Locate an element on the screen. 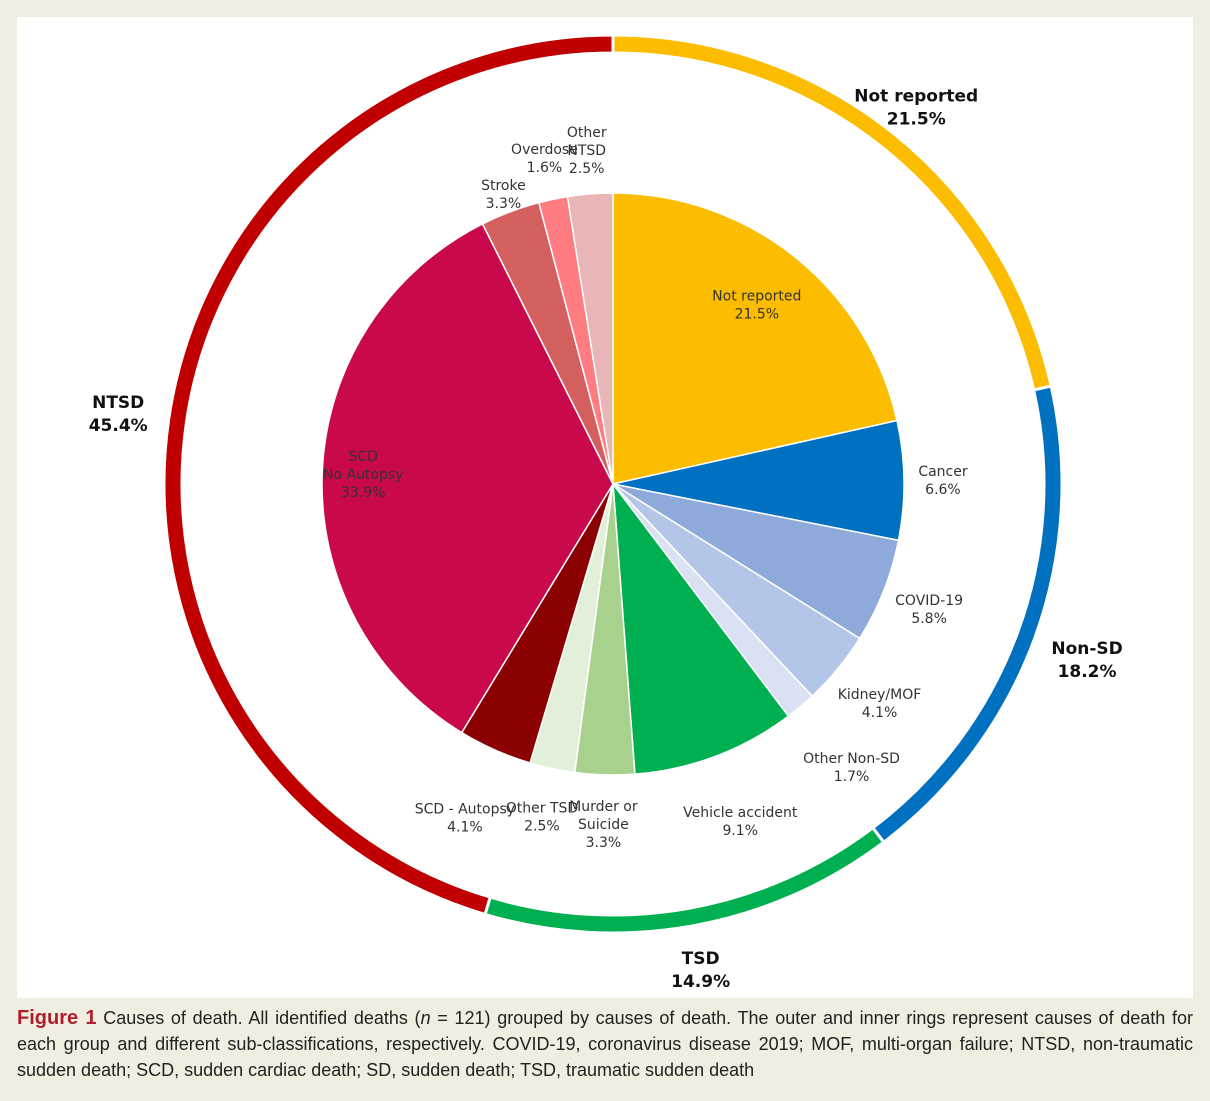 This screenshot has width=1210, height=1101. outer-label-ntsd: NTSD 45.4% is located at coordinates (118, 414).